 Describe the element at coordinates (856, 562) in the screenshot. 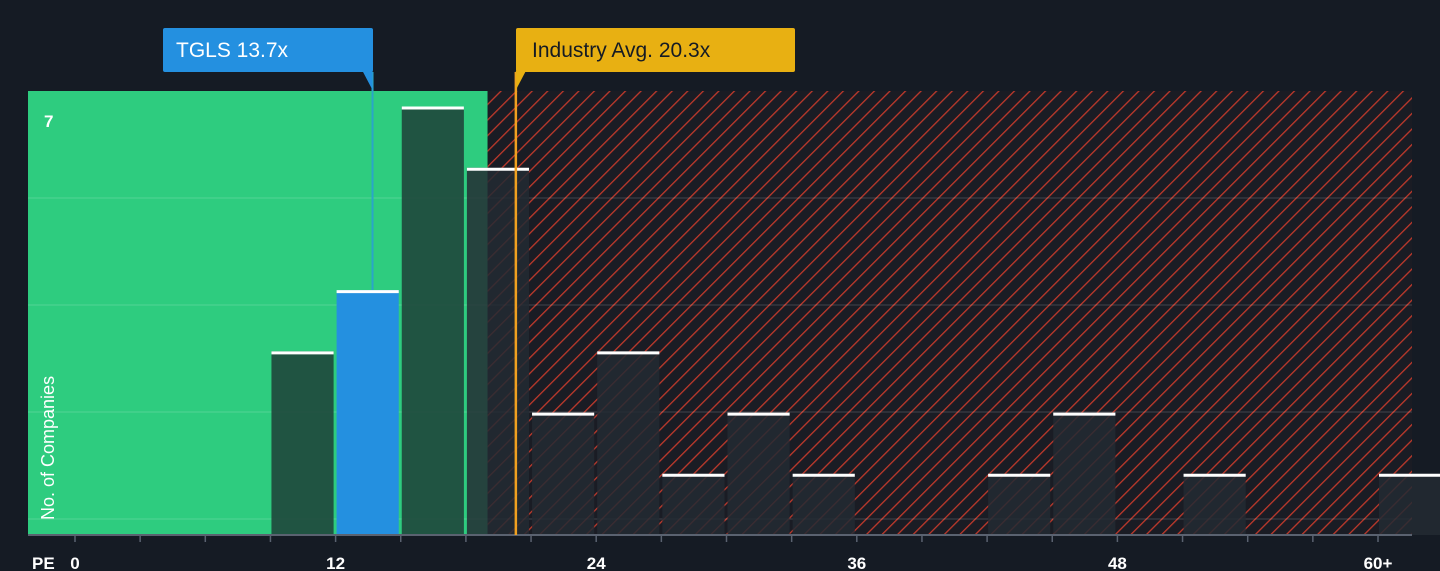

I see `x-tick-label: 36` at that location.